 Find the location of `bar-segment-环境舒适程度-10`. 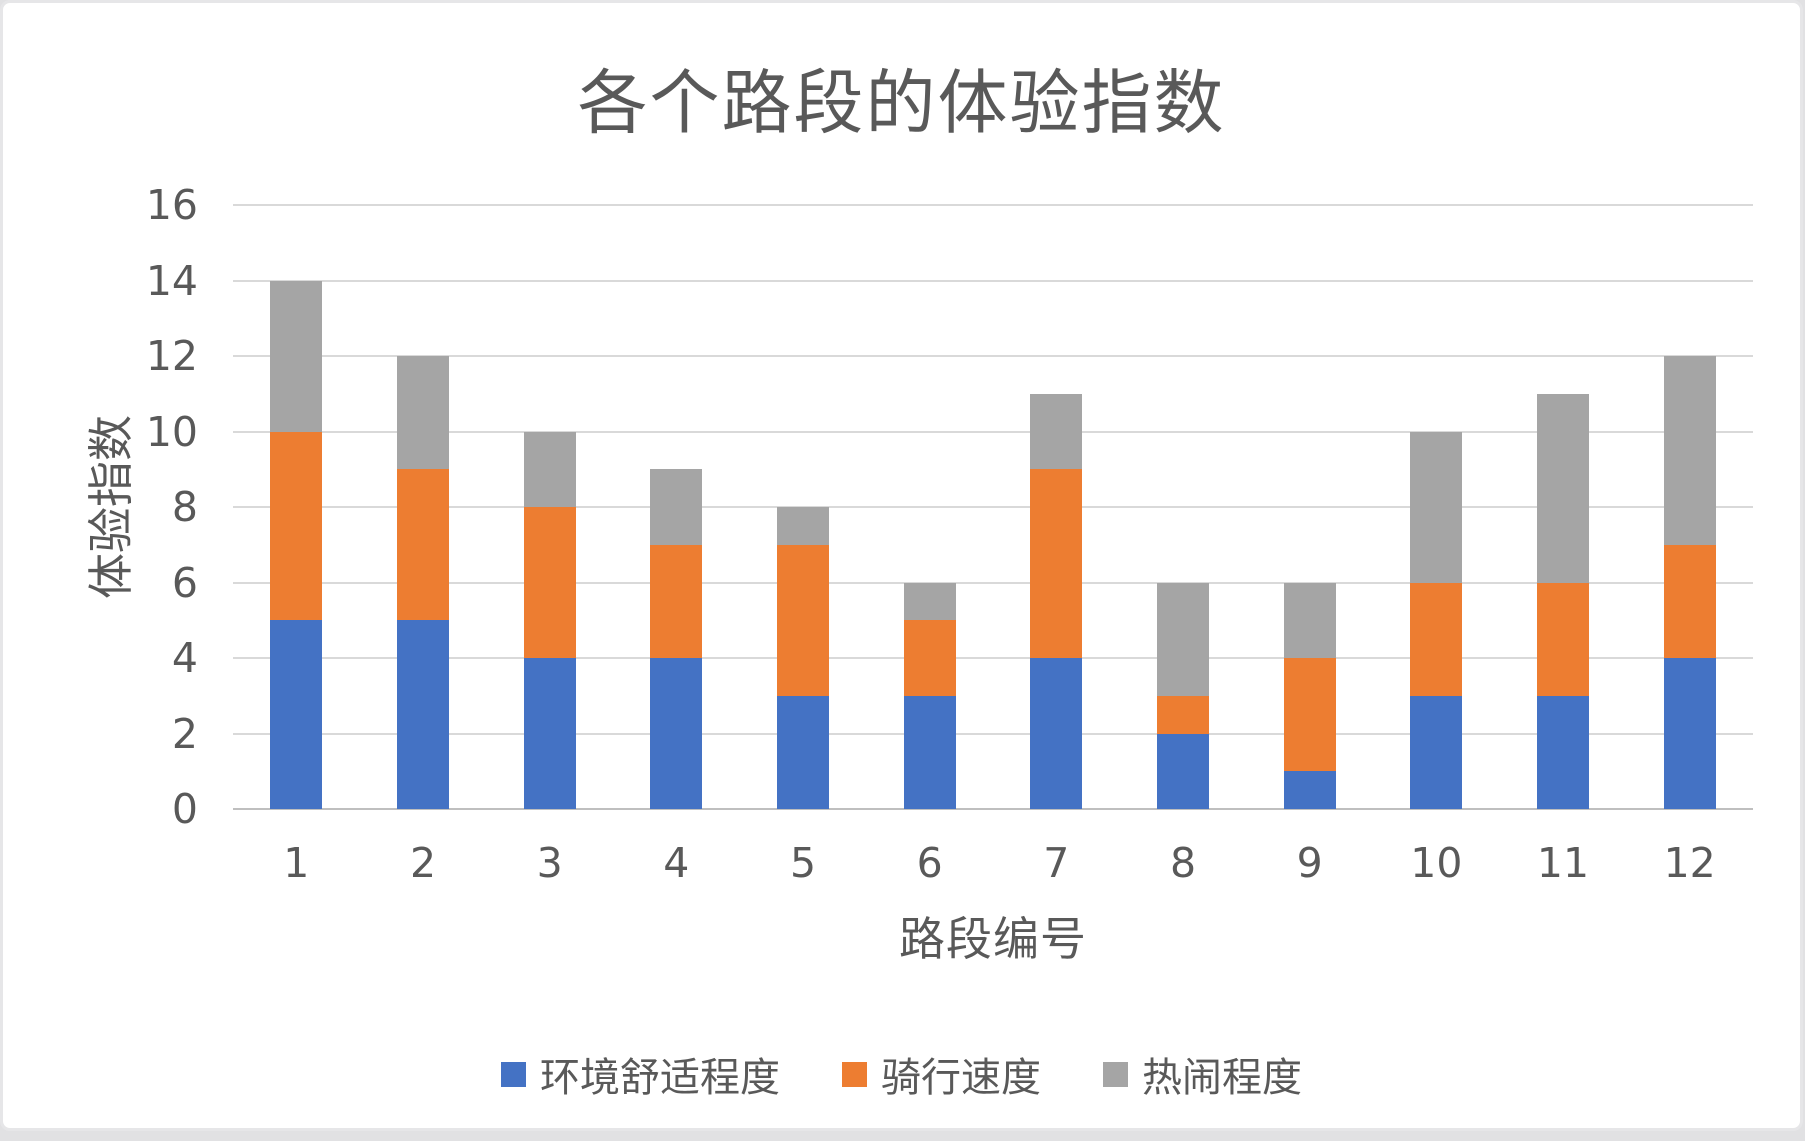

bar-segment-环境舒适程度-10 is located at coordinates (1436, 752).